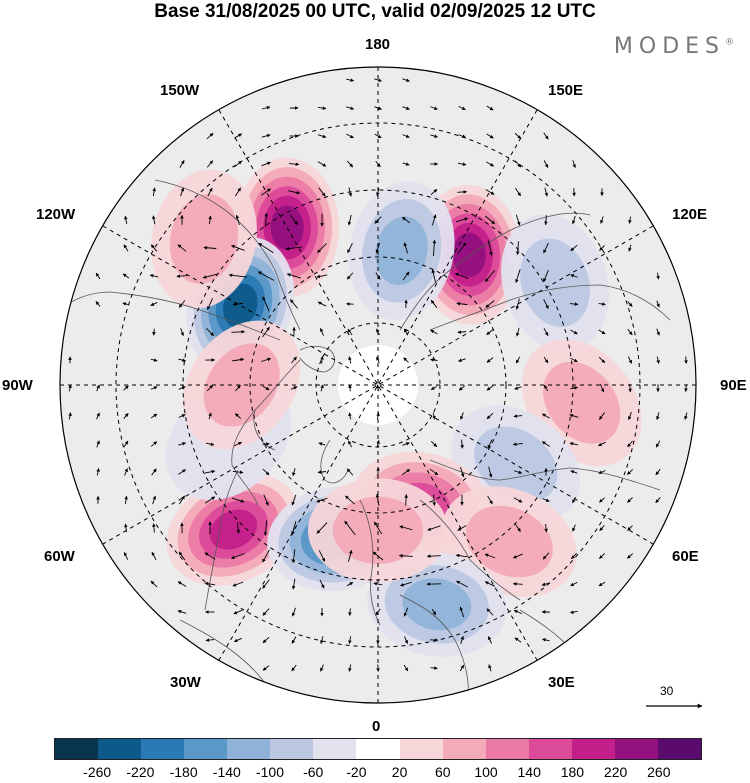  What do you see at coordinates (685, 556) in the screenshot?
I see `lon-label-60e: 60E` at bounding box center [685, 556].